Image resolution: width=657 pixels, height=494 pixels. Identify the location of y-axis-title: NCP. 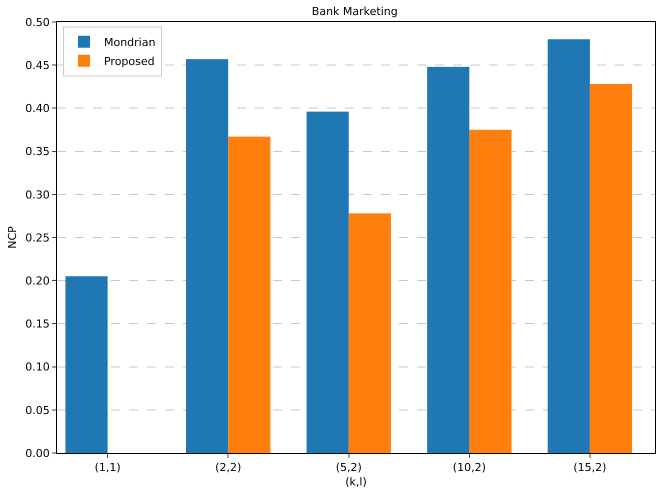
(12, 237).